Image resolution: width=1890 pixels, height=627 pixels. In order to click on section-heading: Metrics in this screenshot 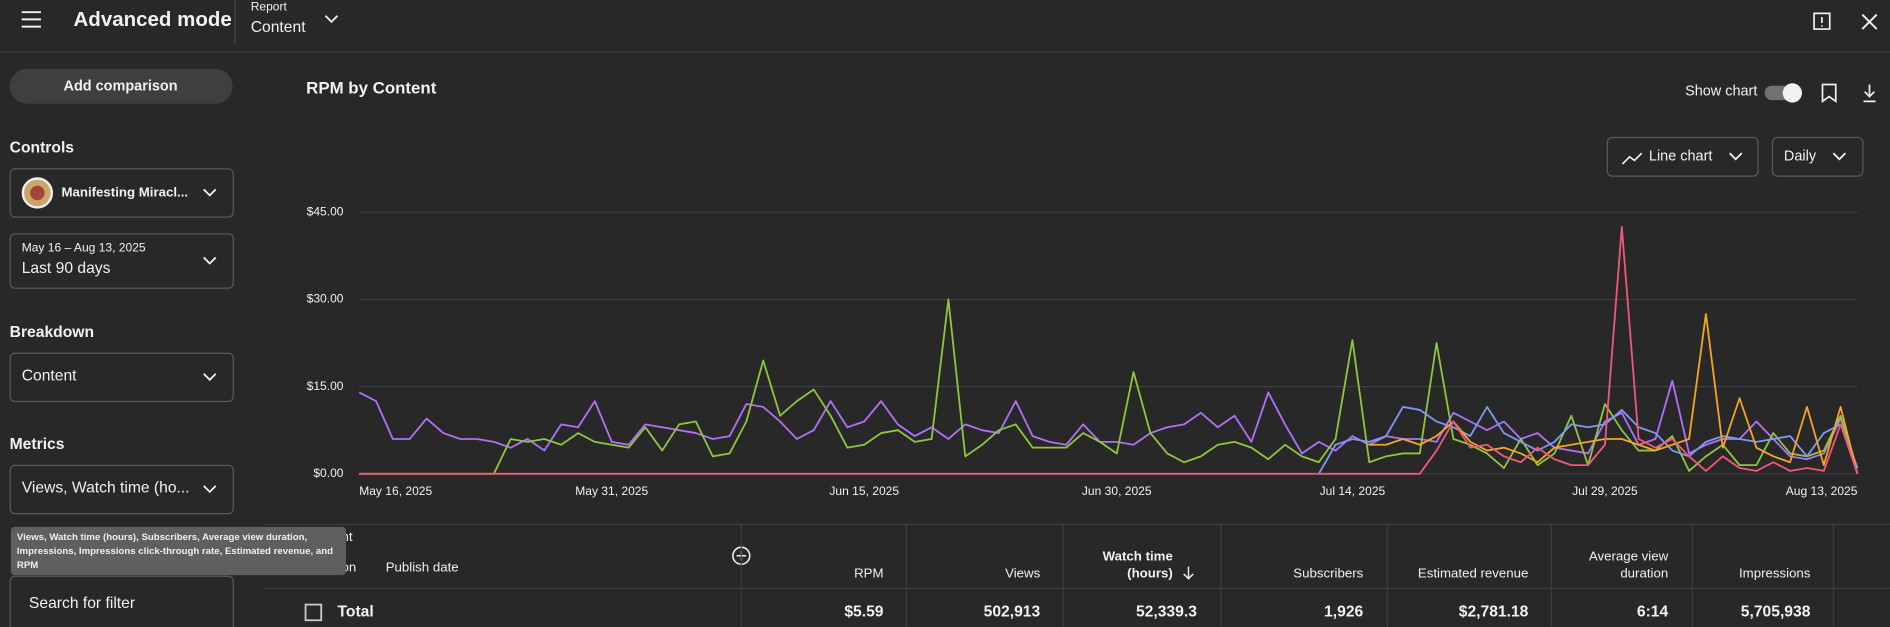, I will do `click(37, 444)`.